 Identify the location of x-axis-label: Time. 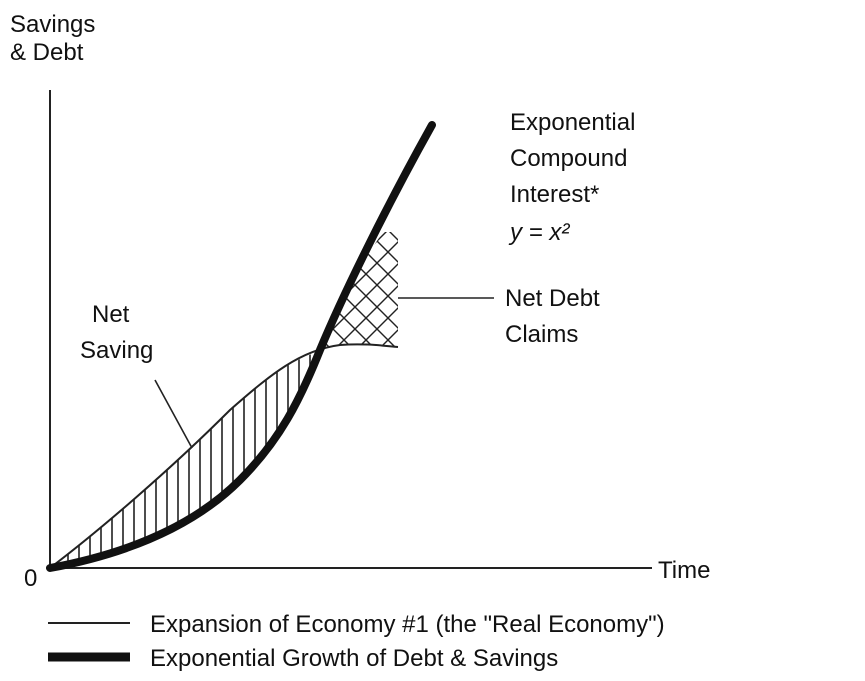
(684, 570).